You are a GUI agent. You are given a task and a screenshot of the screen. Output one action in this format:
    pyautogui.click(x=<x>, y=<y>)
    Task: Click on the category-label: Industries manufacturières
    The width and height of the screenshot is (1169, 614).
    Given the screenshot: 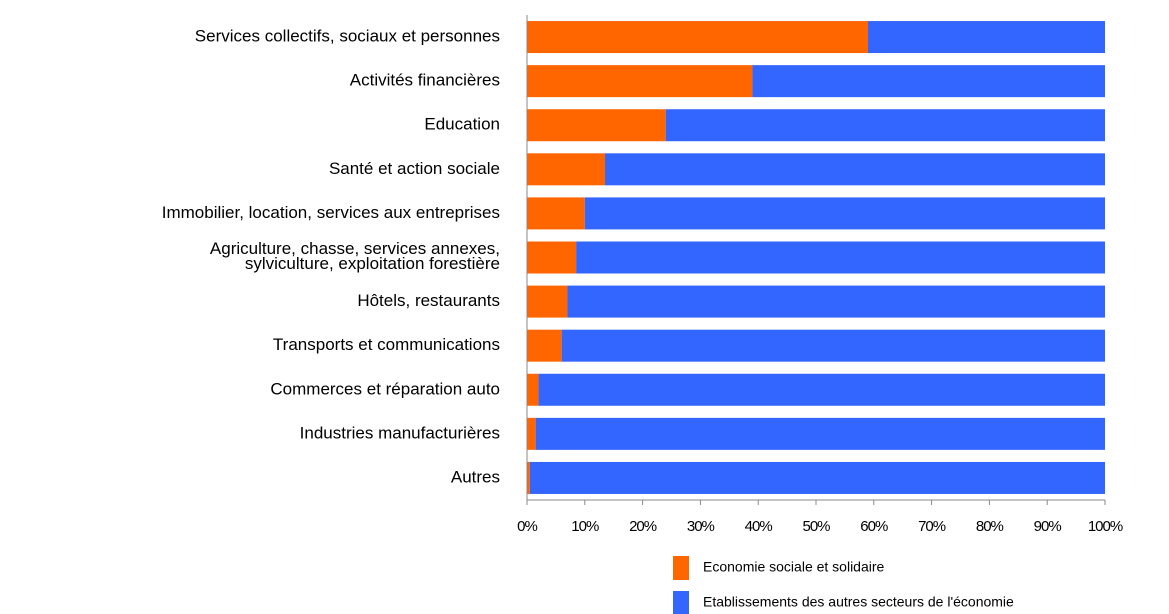 What is the action you would take?
    pyautogui.click(x=400, y=432)
    